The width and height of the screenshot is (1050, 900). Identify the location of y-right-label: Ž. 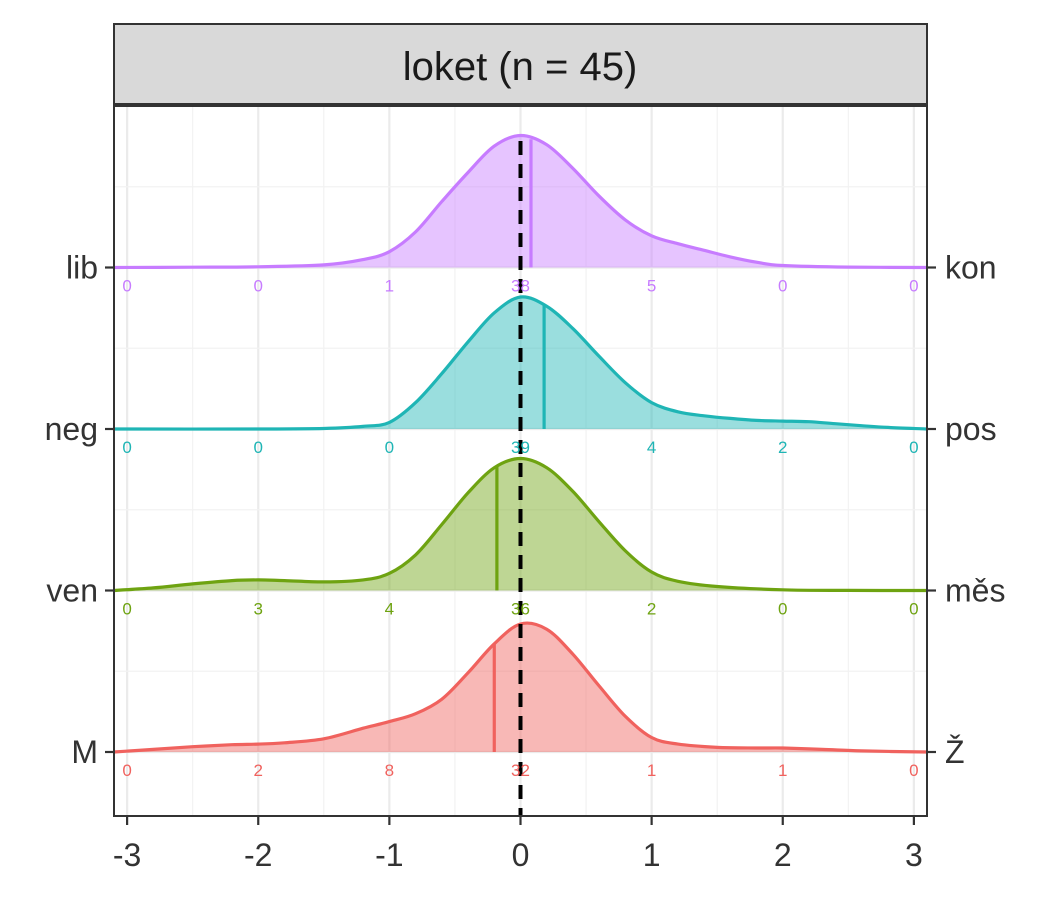
(955, 752).